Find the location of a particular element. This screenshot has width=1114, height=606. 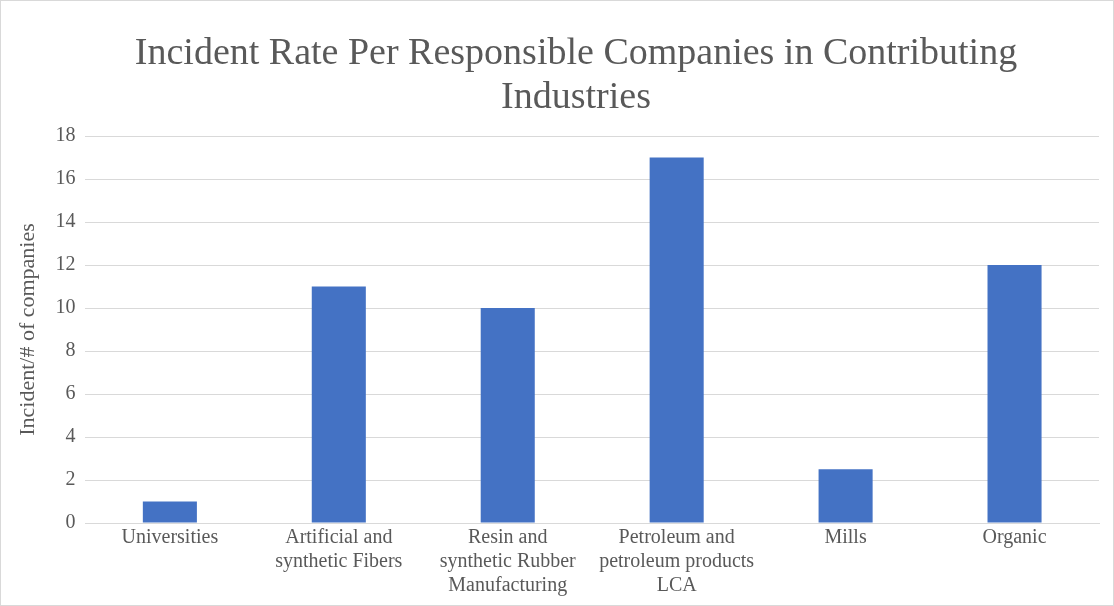

x-tick-label: Organic is located at coordinates (1014, 537).